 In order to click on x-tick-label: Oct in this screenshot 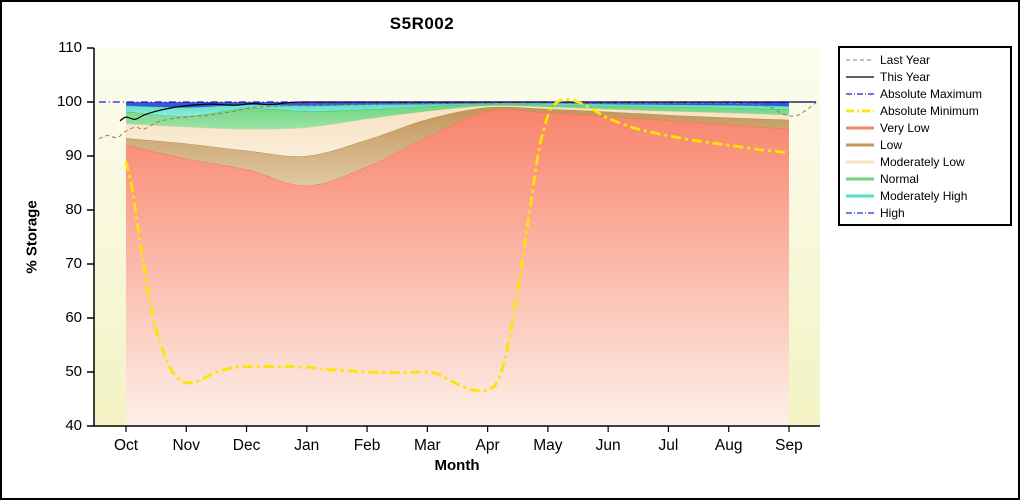, I will do `click(126, 445)`.